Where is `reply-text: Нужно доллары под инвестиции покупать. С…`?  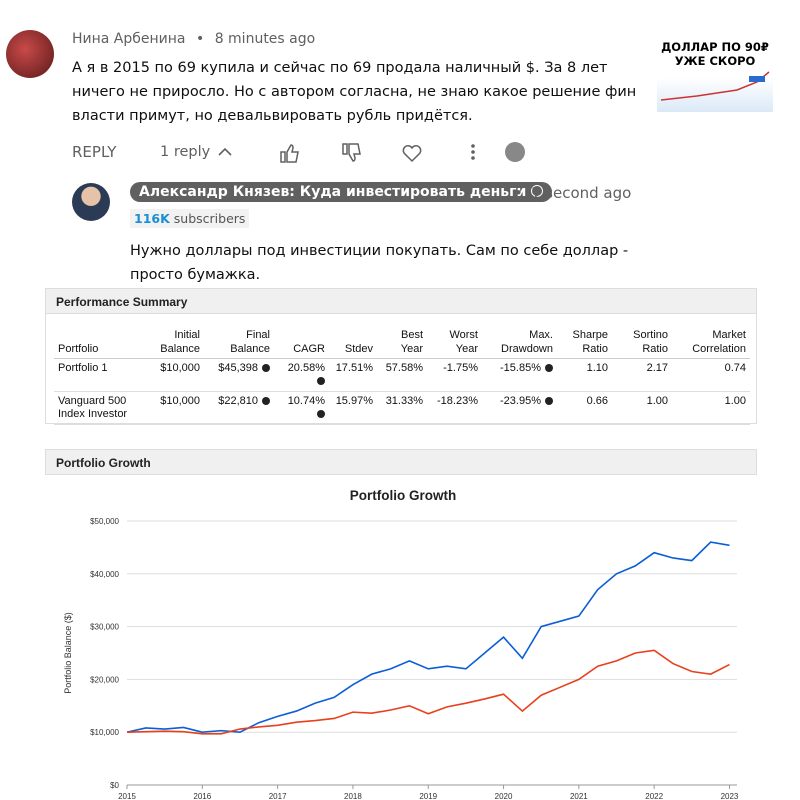 reply-text: Нужно доллары под инвестиции покупать. С… is located at coordinates (379, 263).